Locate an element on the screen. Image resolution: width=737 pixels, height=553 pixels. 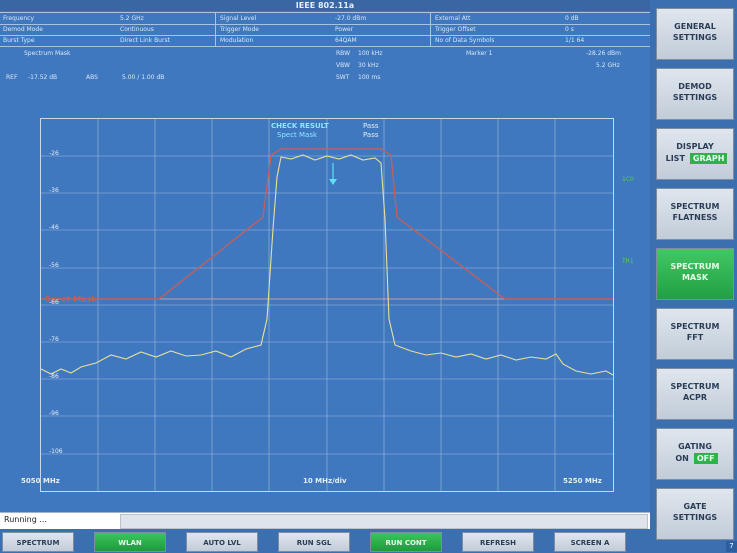
mask-line-label: Spect Mask is located at coordinates (71, 299).